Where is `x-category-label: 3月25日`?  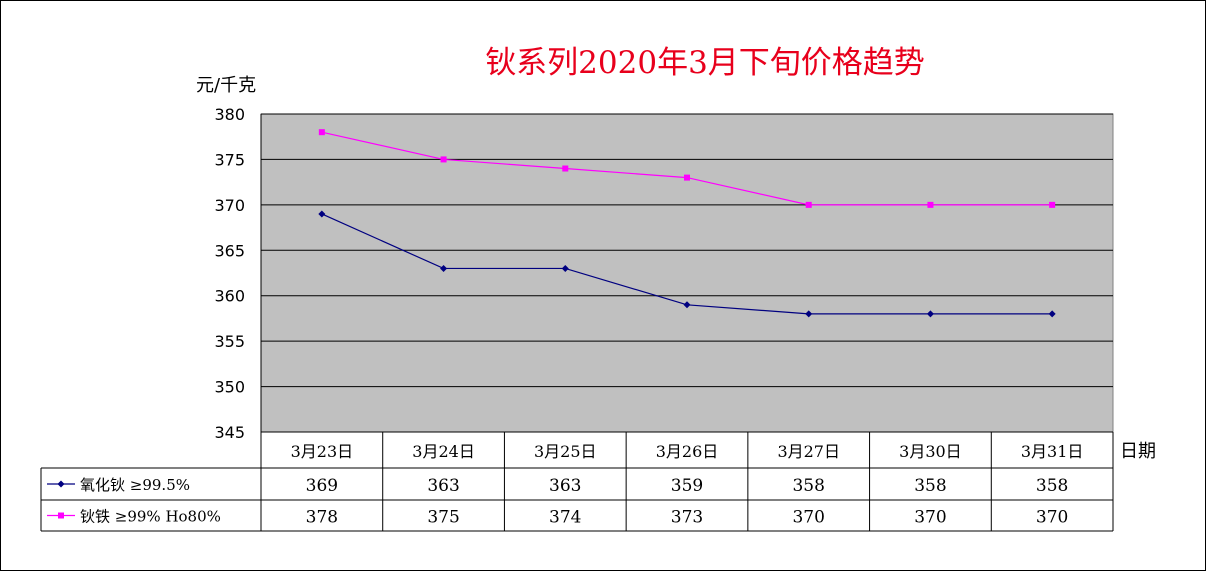 x-category-label: 3月25日 is located at coordinates (565, 451).